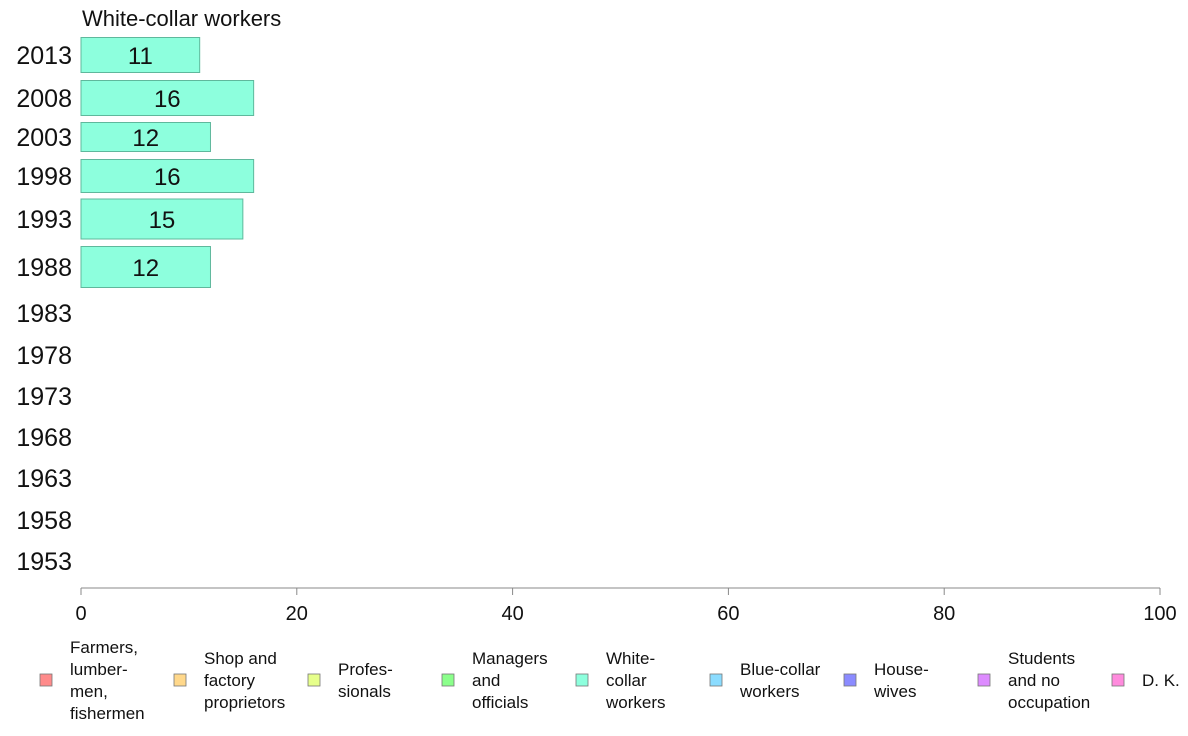 The image size is (1188, 736). Describe the element at coordinates (297, 614) in the screenshot. I see `x-tick-label-20: 20` at that location.